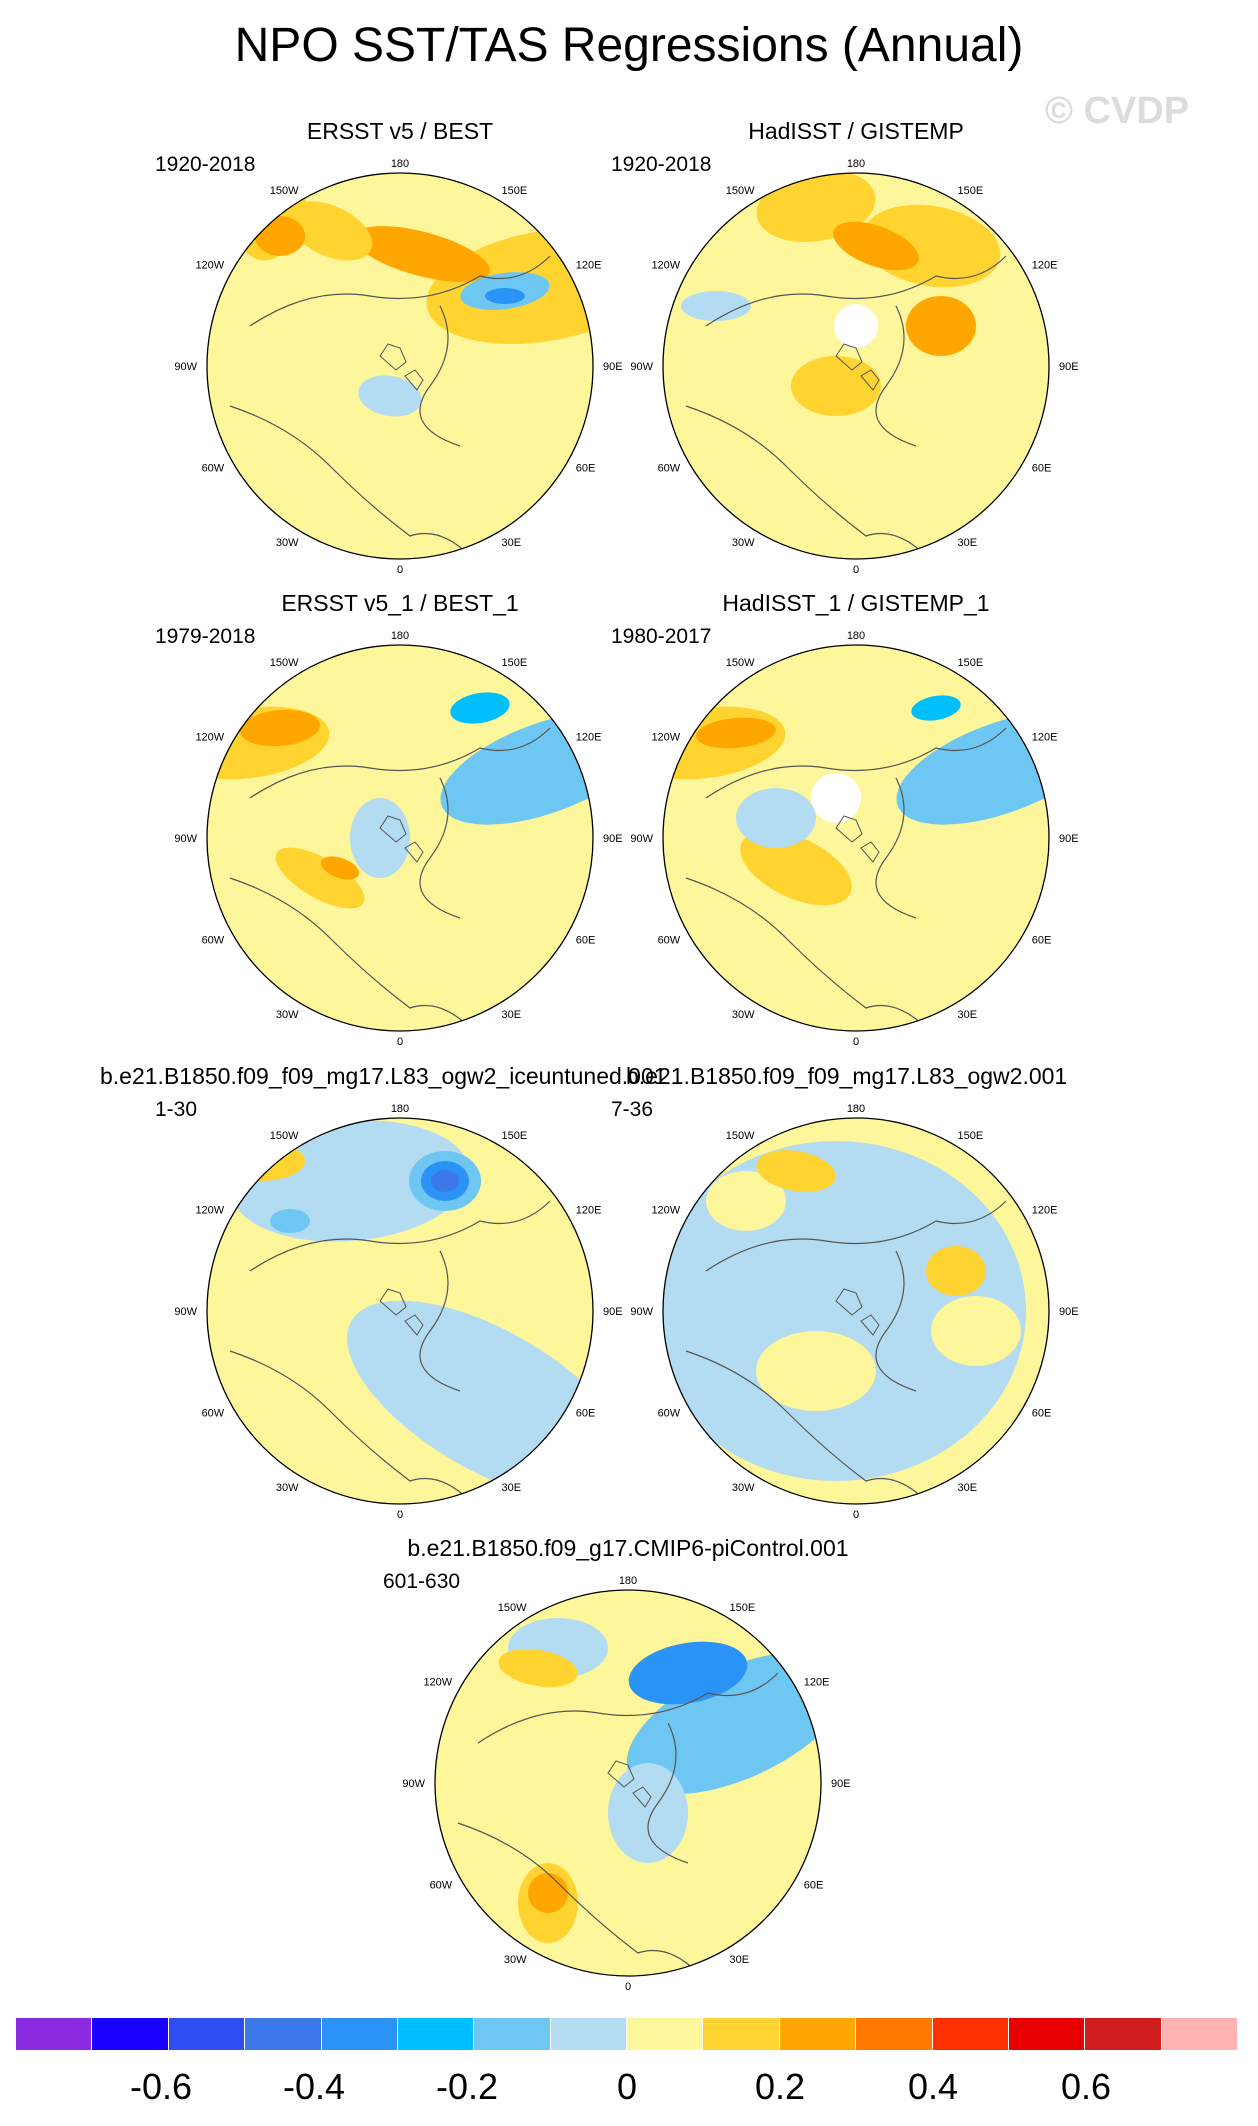 The image size is (1258, 2126). I want to click on panel-years: 1-30, so click(176, 1109).